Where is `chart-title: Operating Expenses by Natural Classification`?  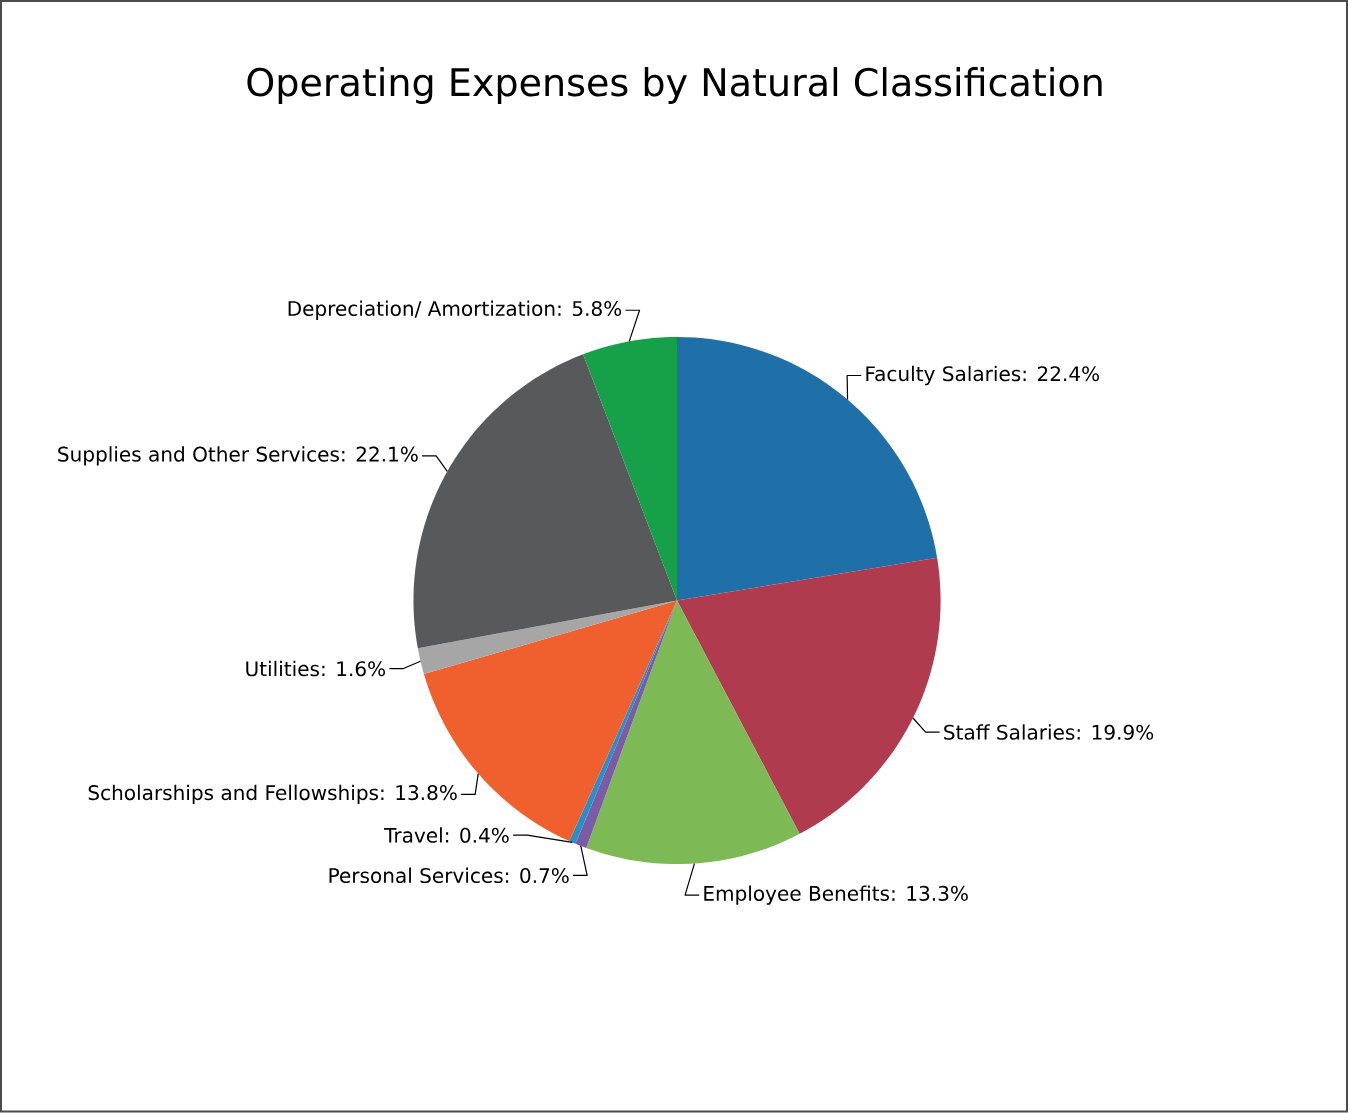 chart-title: Operating Expenses by Natural Classification is located at coordinates (674, 86).